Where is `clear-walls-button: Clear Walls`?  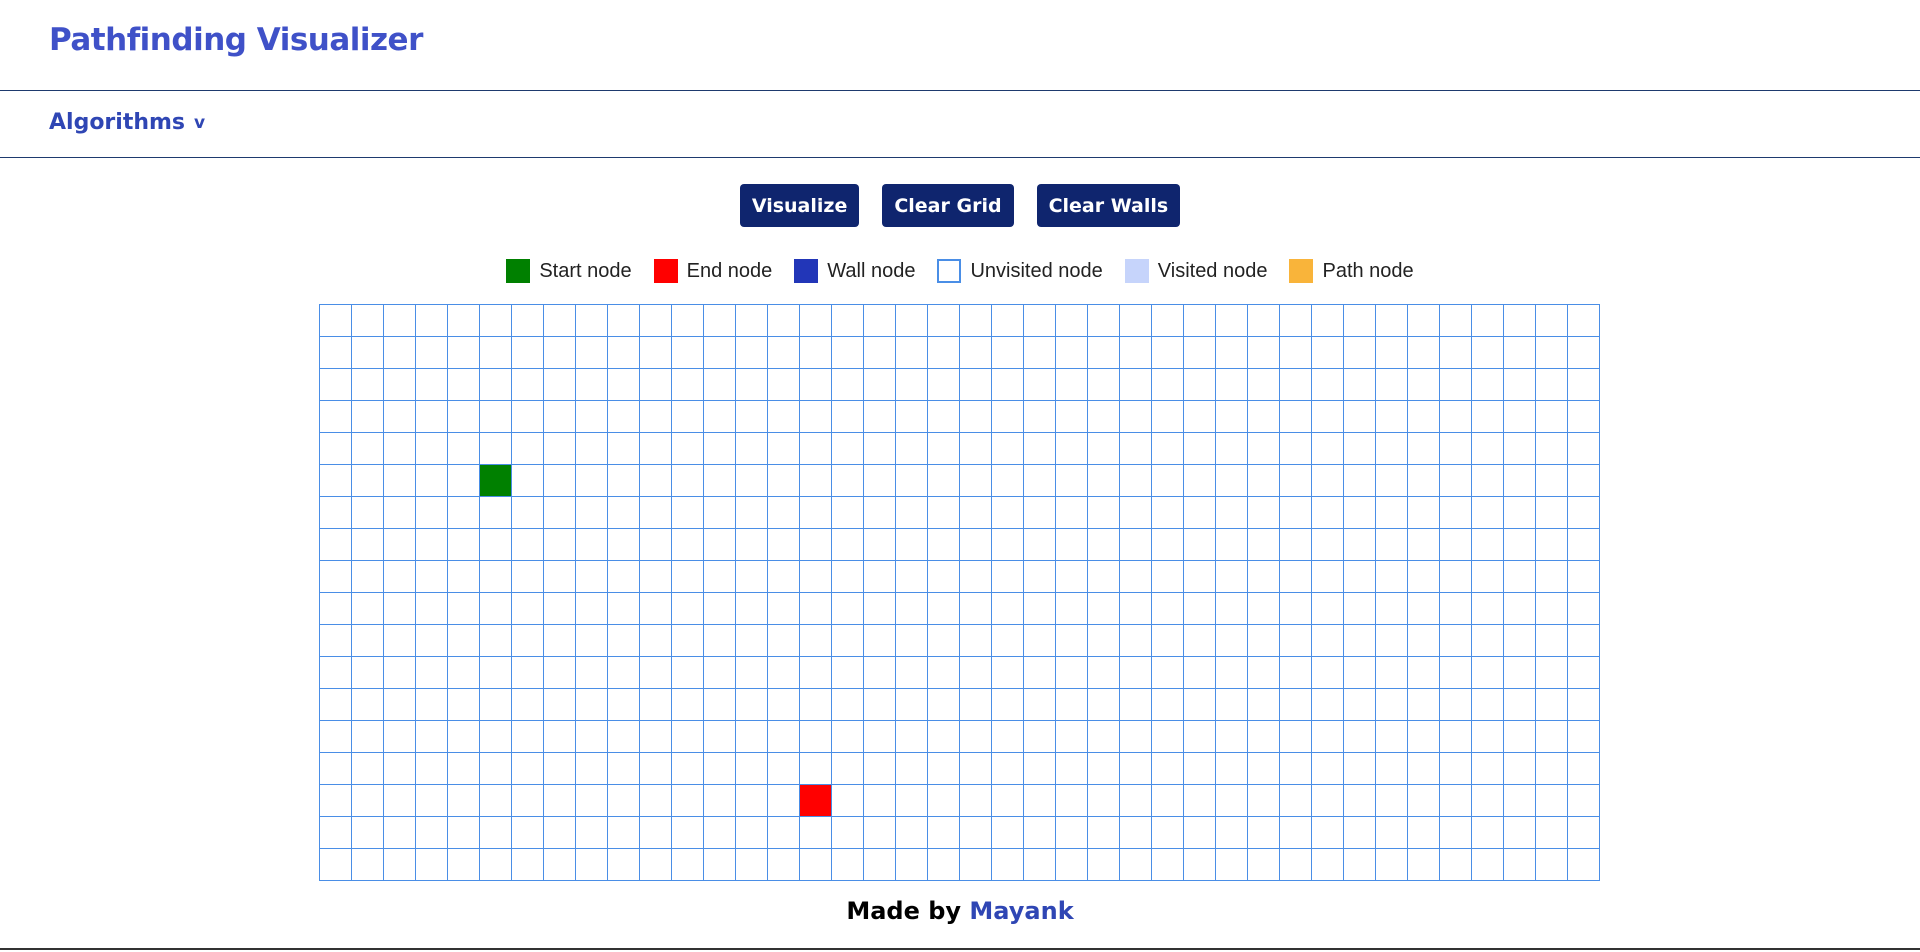
clear-walls-button: Clear Walls is located at coordinates (1108, 205).